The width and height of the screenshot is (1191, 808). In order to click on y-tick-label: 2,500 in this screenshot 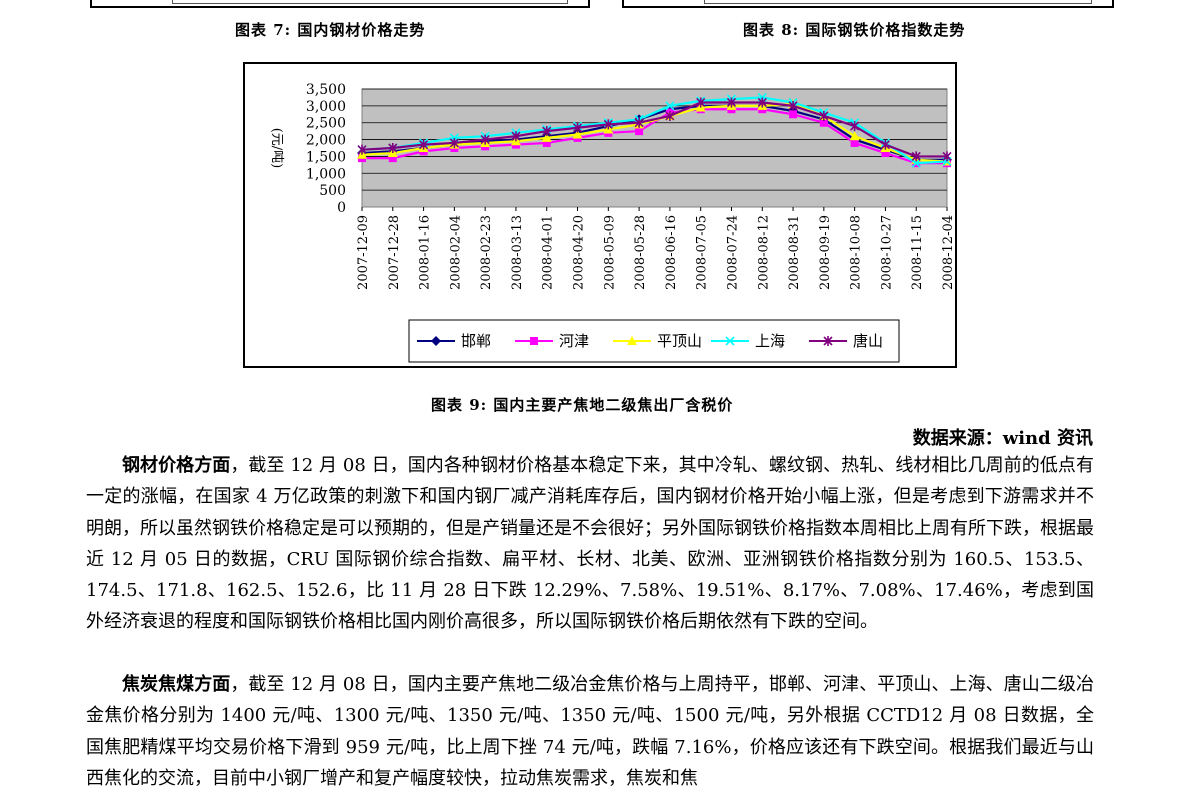, I will do `click(326, 124)`.